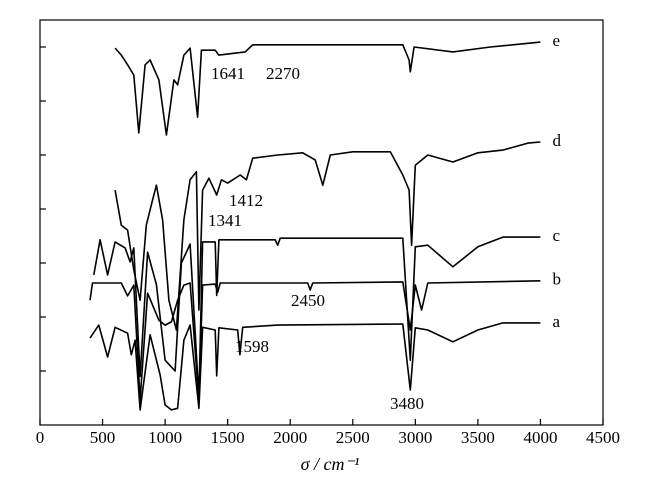  I want to click on x-tick-label: 4000, so click(540, 437).